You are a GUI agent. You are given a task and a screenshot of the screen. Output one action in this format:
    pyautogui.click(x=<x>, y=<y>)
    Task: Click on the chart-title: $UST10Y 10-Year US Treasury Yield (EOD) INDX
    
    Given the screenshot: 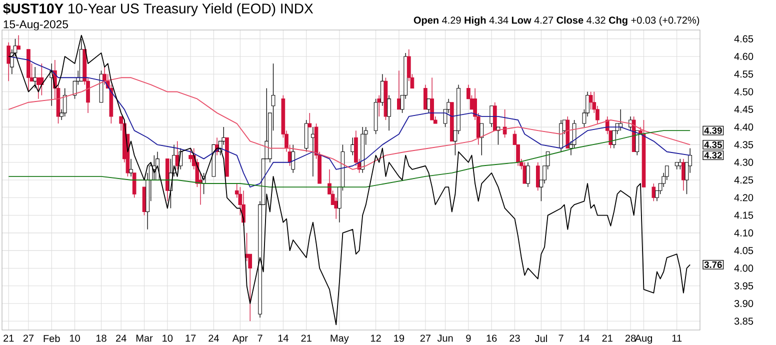 What is the action you would take?
    pyautogui.click(x=158, y=9)
    